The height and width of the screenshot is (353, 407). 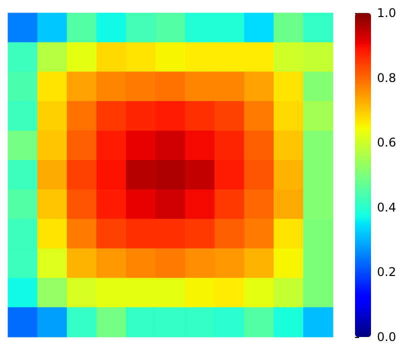 I want to click on color-bar-label: 1.0, so click(x=386, y=13).